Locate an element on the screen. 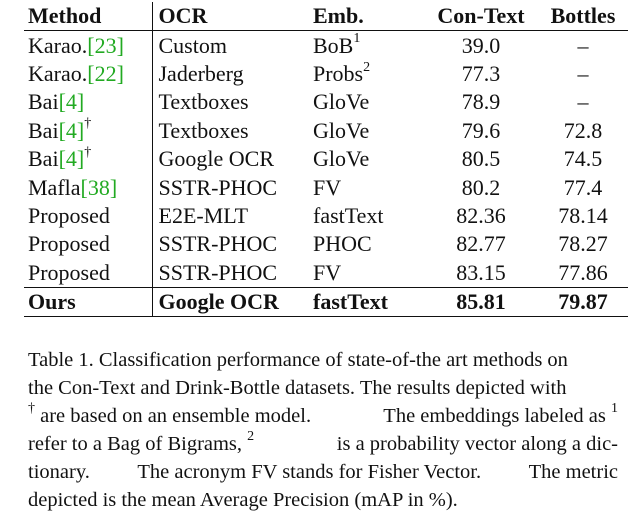 Image resolution: width=636 pixels, height=515 pixels. cell-bottles: 79.87 is located at coordinates (583, 302).